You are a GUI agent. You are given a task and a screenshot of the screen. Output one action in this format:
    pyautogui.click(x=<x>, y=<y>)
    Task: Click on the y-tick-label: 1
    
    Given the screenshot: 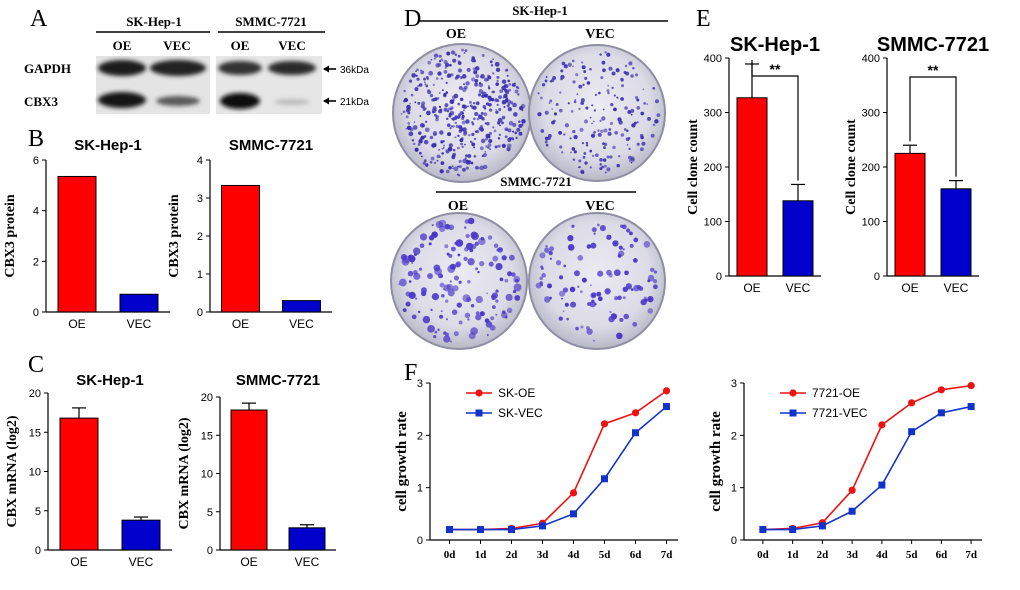 What is the action you would take?
    pyautogui.click(x=734, y=489)
    